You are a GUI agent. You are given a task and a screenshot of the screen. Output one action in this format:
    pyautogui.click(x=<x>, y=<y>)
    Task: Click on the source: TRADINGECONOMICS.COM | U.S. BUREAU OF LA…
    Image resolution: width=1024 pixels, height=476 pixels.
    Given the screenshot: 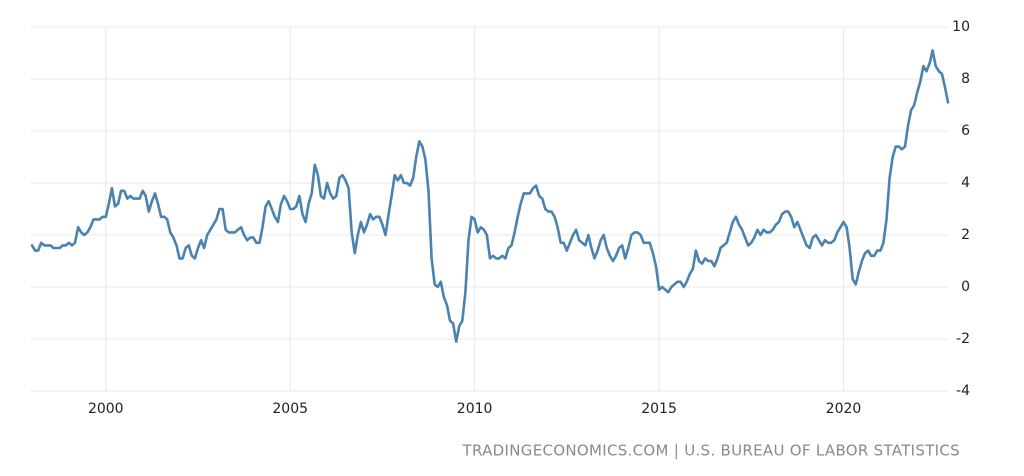 What is the action you would take?
    pyautogui.click(x=711, y=451)
    